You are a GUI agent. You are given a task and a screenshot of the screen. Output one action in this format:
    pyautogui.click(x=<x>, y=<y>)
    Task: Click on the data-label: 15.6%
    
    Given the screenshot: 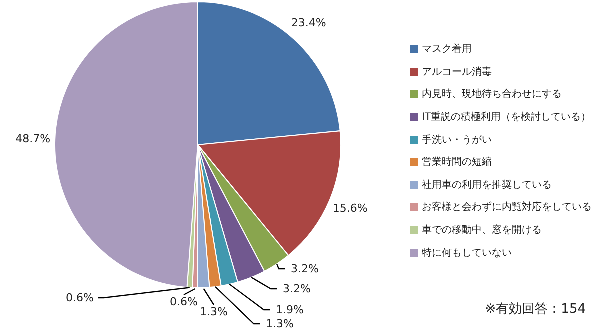 What is the action you would take?
    pyautogui.click(x=350, y=208)
    